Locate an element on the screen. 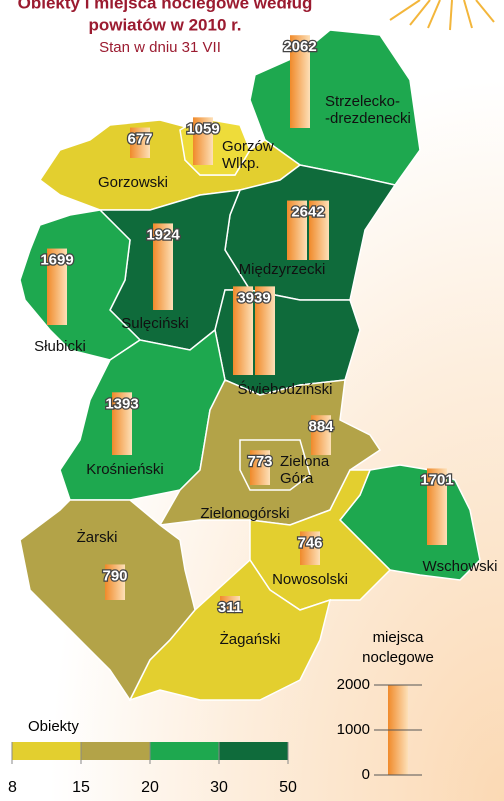 Image resolution: width=504 pixels, height=801 pixels. value-label: 1699 is located at coordinates (56, 260).